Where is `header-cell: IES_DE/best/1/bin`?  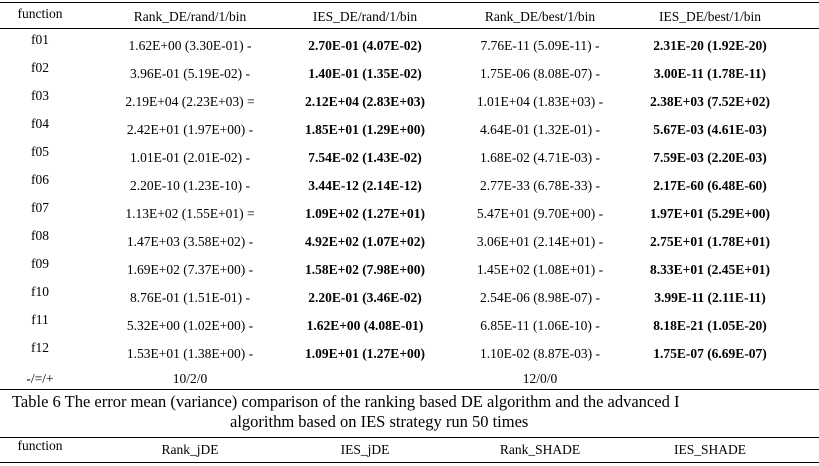 header-cell: IES_DE/best/1/bin is located at coordinates (710, 16).